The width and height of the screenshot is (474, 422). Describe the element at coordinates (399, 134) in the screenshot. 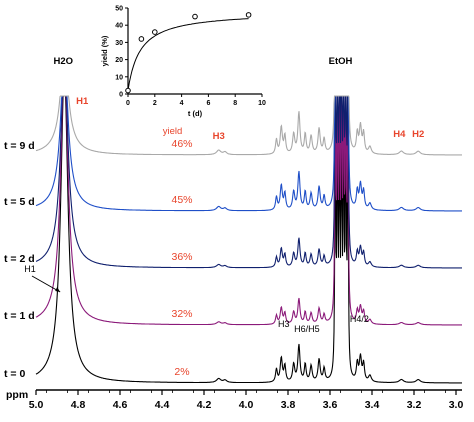

I see `peak-label: H4` at that location.